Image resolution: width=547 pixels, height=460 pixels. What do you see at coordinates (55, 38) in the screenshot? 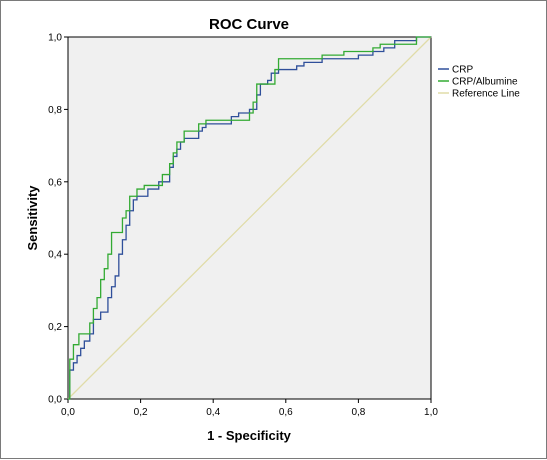
I see `y-tick-label: 1,0` at bounding box center [55, 38].